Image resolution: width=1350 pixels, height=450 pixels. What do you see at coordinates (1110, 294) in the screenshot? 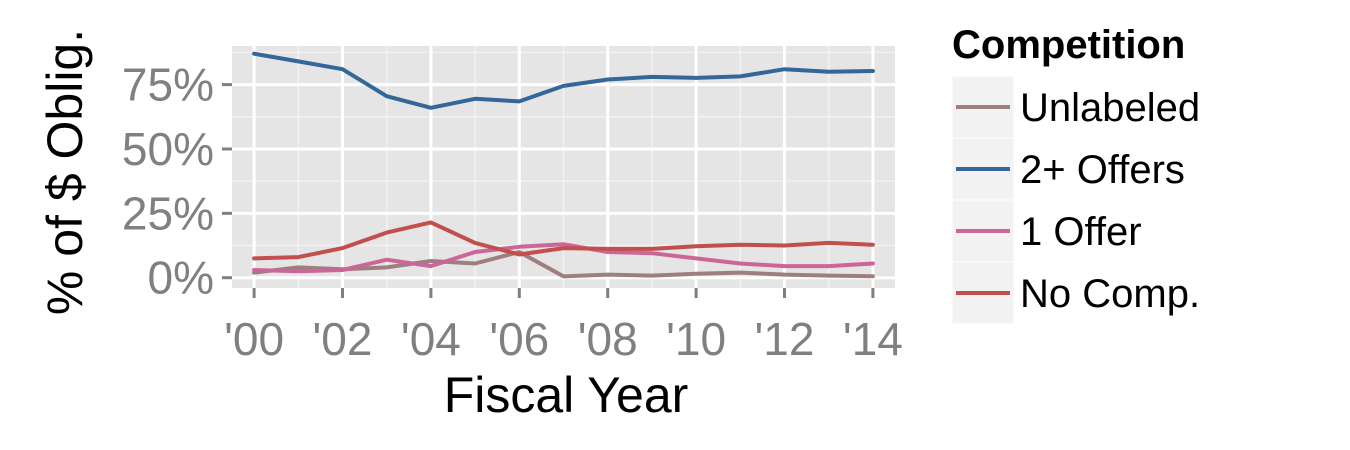
I see `legend-label: No Comp.` at bounding box center [1110, 294].